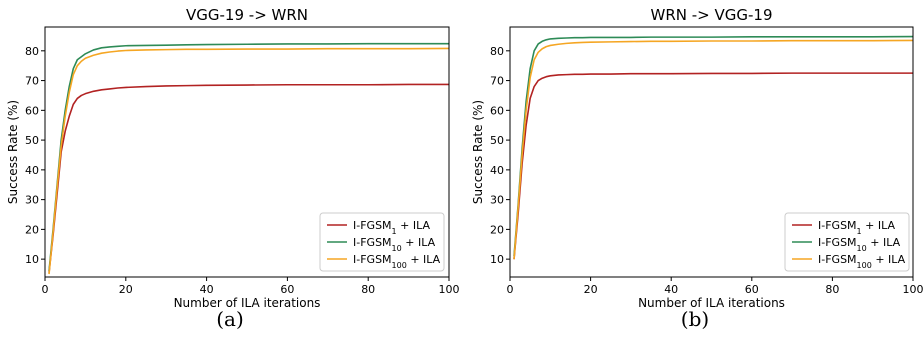  Describe the element at coordinates (230, 319) in the screenshot. I see `subfigure-caption: (a)` at that location.